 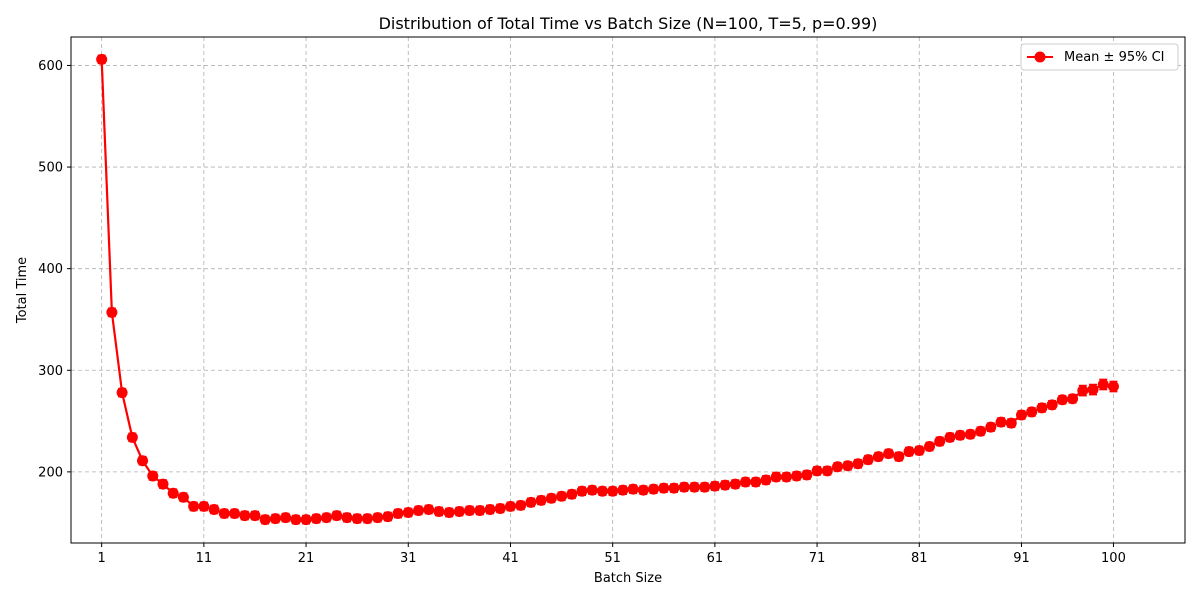 I want to click on legend-box, so click(x=1099, y=57).